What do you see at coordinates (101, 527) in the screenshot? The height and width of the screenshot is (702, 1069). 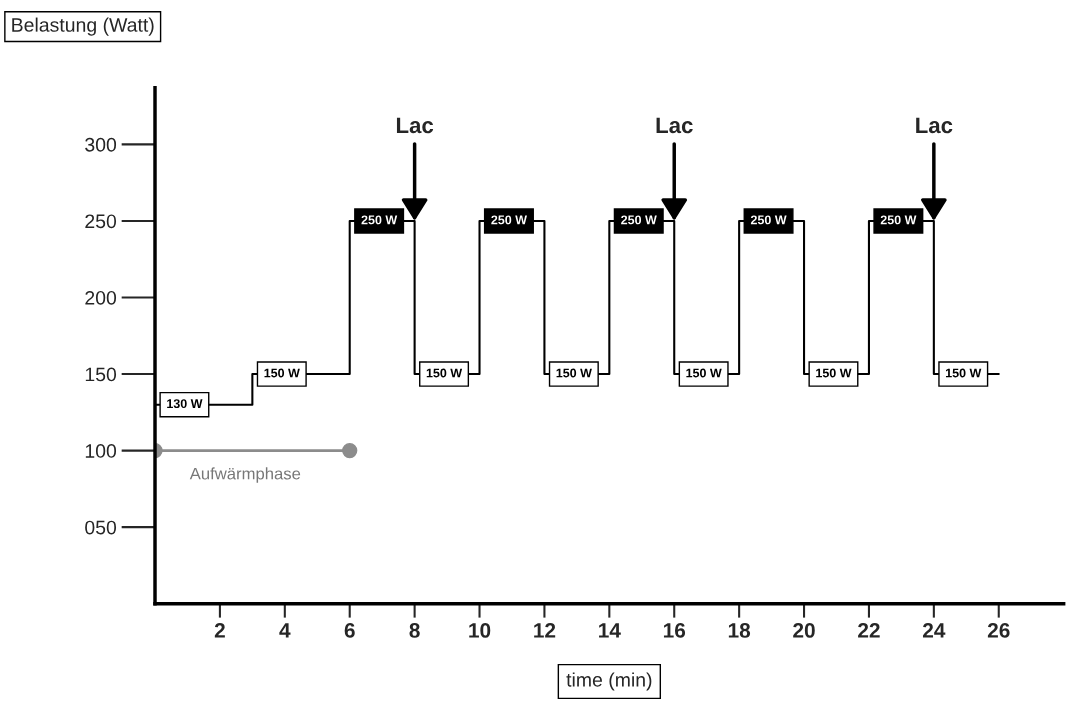 I see `y-tick-label: 050` at bounding box center [101, 527].